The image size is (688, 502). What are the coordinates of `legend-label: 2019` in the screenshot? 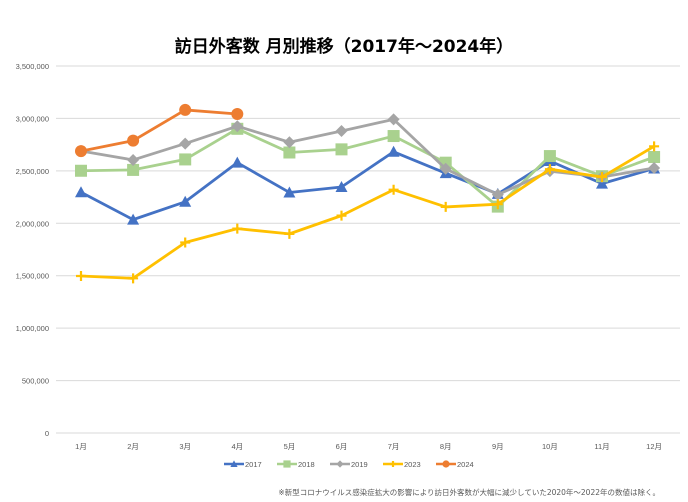 It's located at (359, 464).